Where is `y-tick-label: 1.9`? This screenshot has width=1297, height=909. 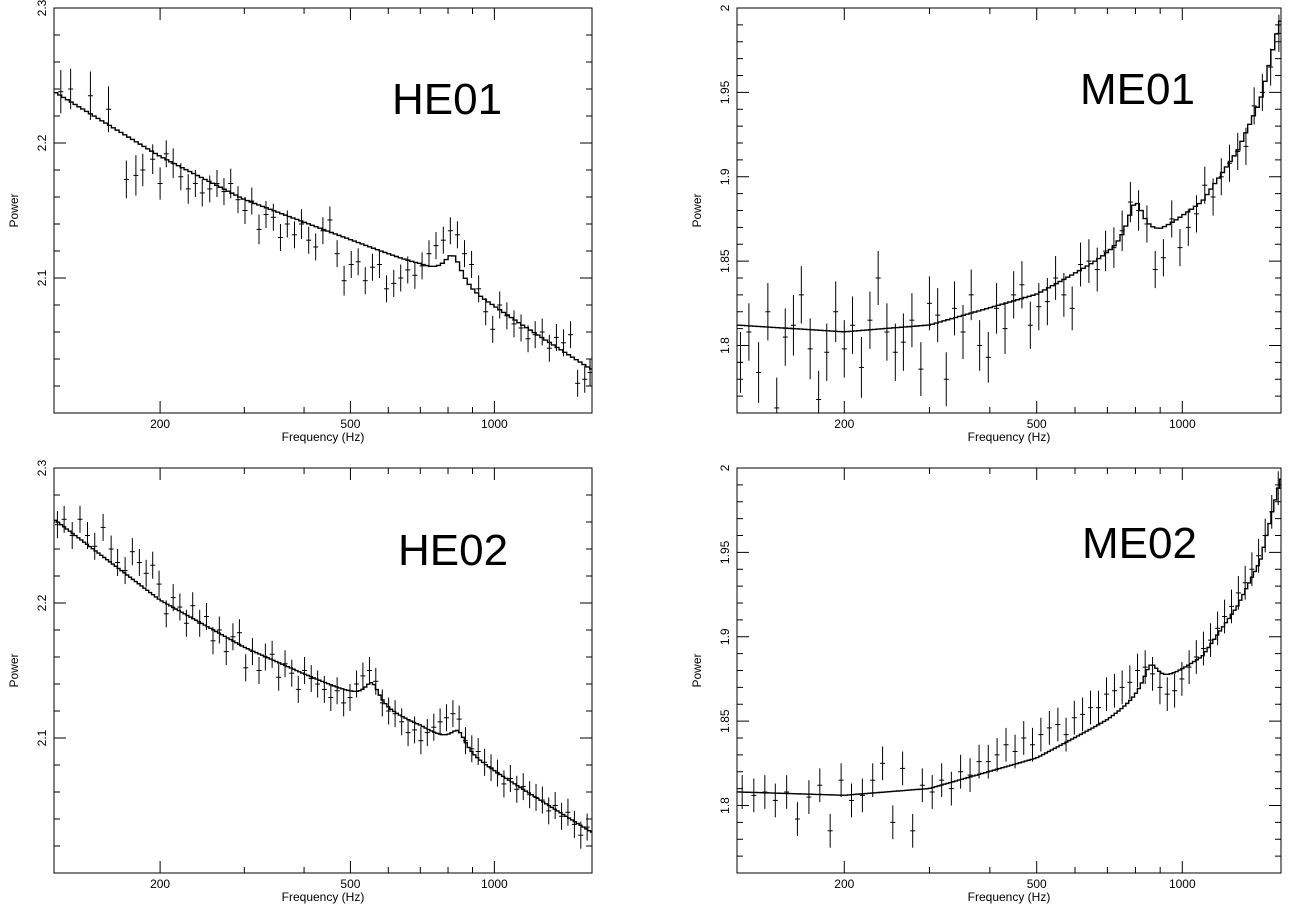 y-tick-label: 1.9 is located at coordinates (725, 636).